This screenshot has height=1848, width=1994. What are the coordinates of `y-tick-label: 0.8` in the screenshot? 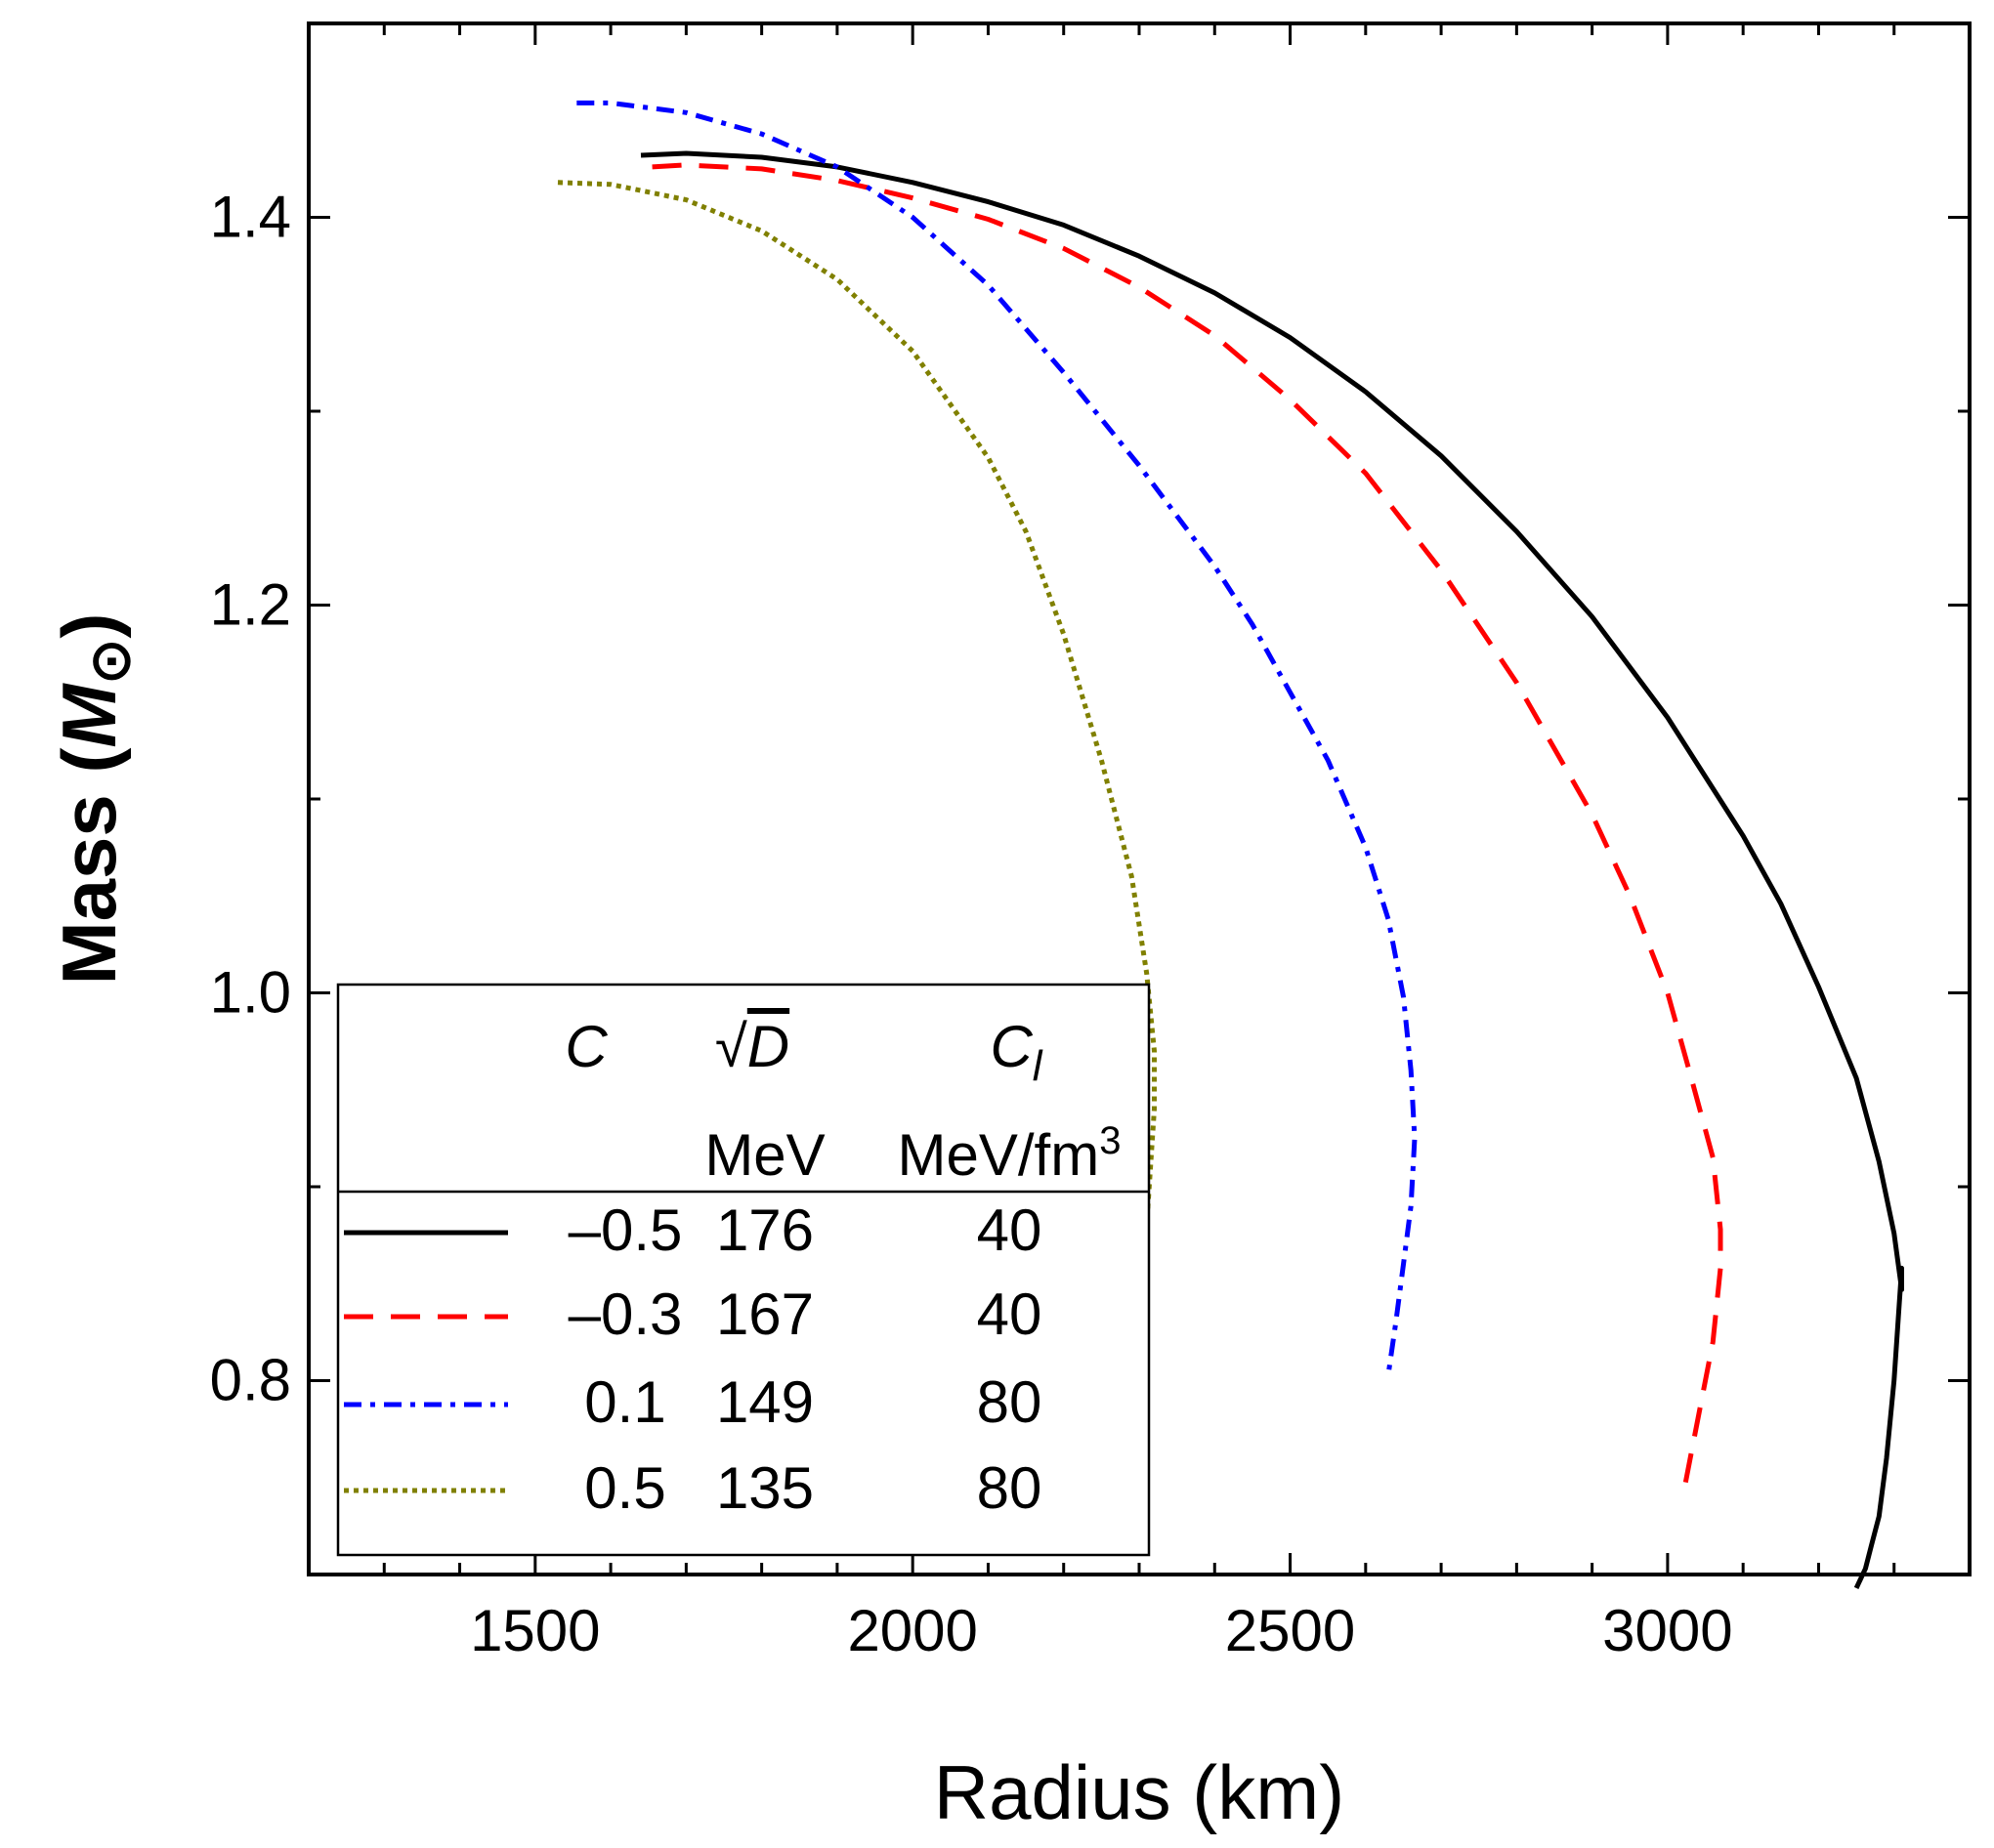 It's located at (250, 1380).